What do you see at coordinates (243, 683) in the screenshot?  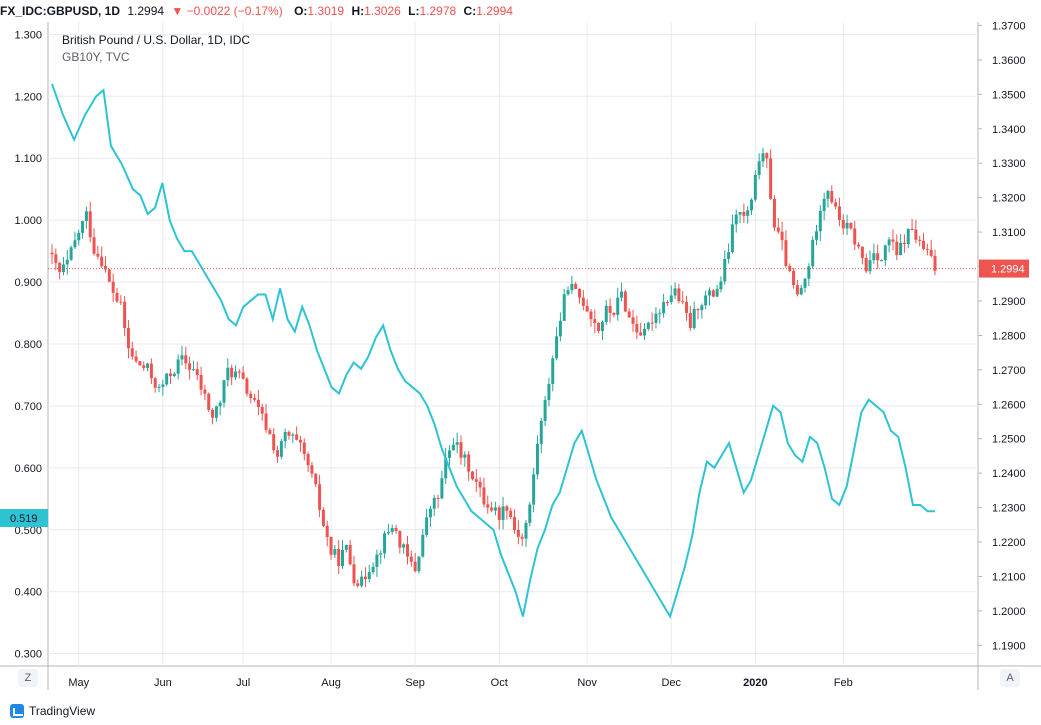 I see `time-axis-tick-label: Jul` at bounding box center [243, 683].